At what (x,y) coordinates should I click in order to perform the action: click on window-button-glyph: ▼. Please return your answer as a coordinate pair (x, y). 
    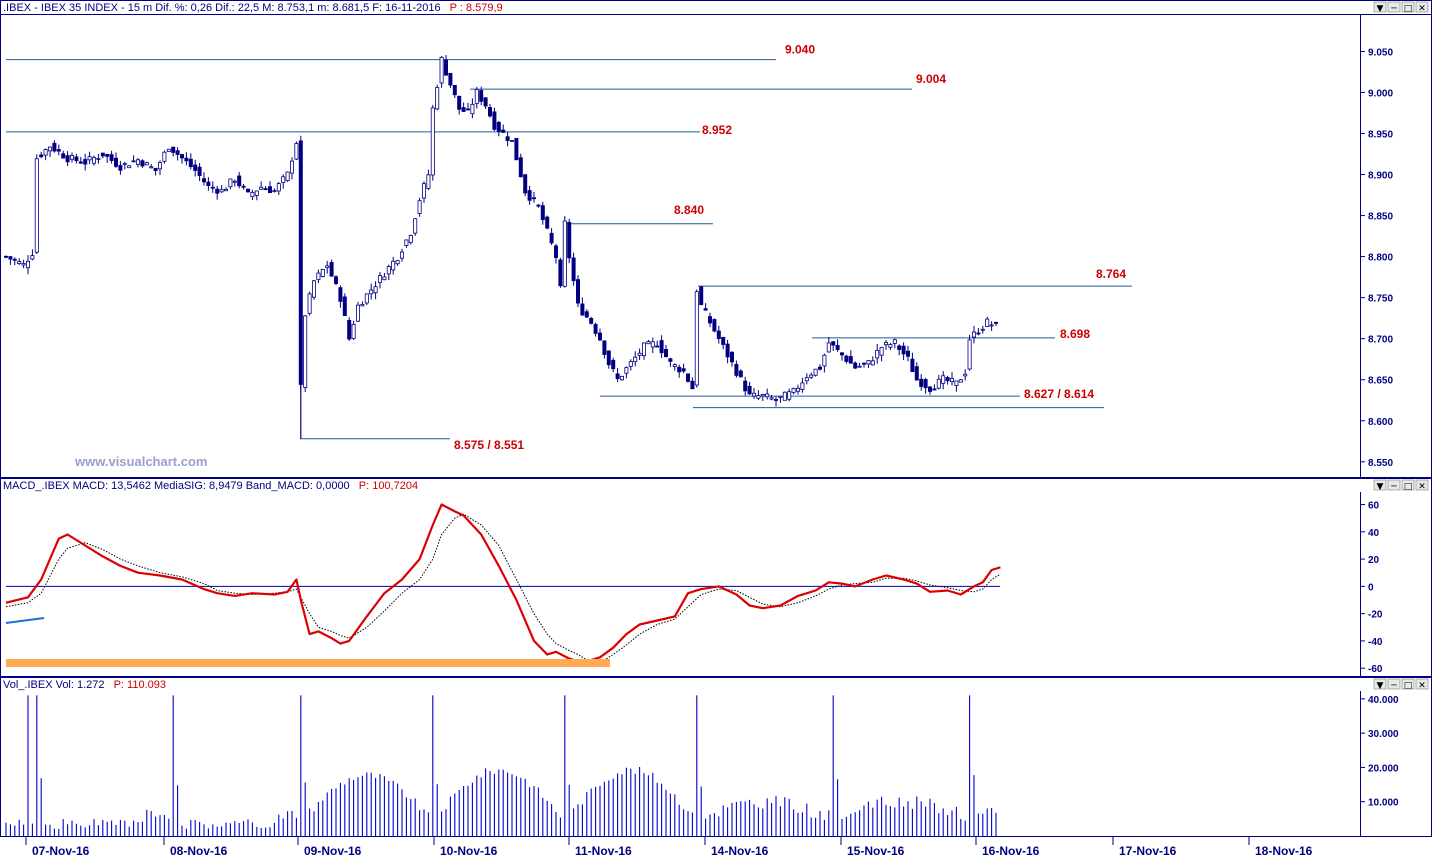
    Looking at the image, I should click on (1380, 487).